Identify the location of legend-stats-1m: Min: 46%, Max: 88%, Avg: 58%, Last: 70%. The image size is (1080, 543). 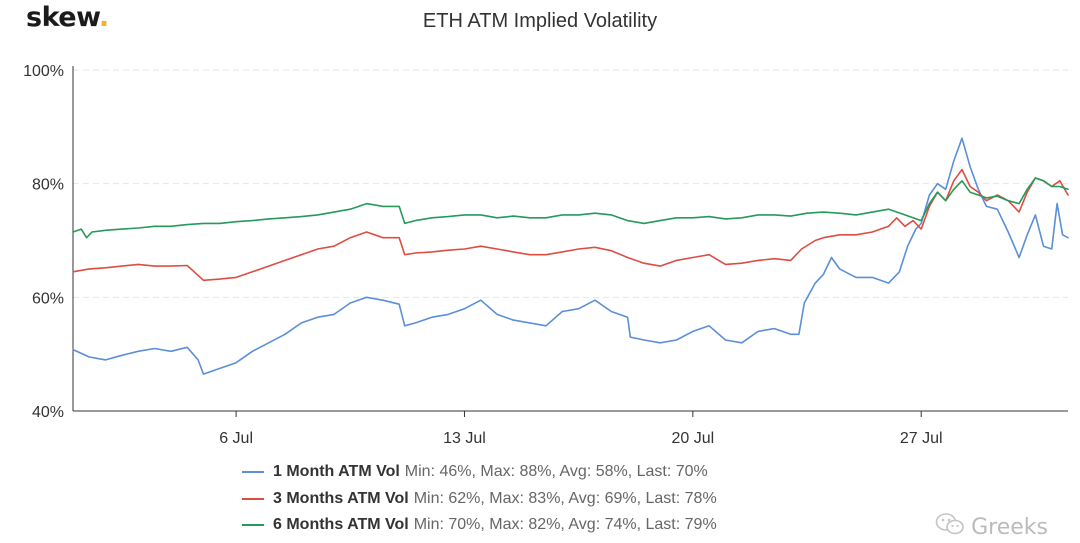
(556, 472).